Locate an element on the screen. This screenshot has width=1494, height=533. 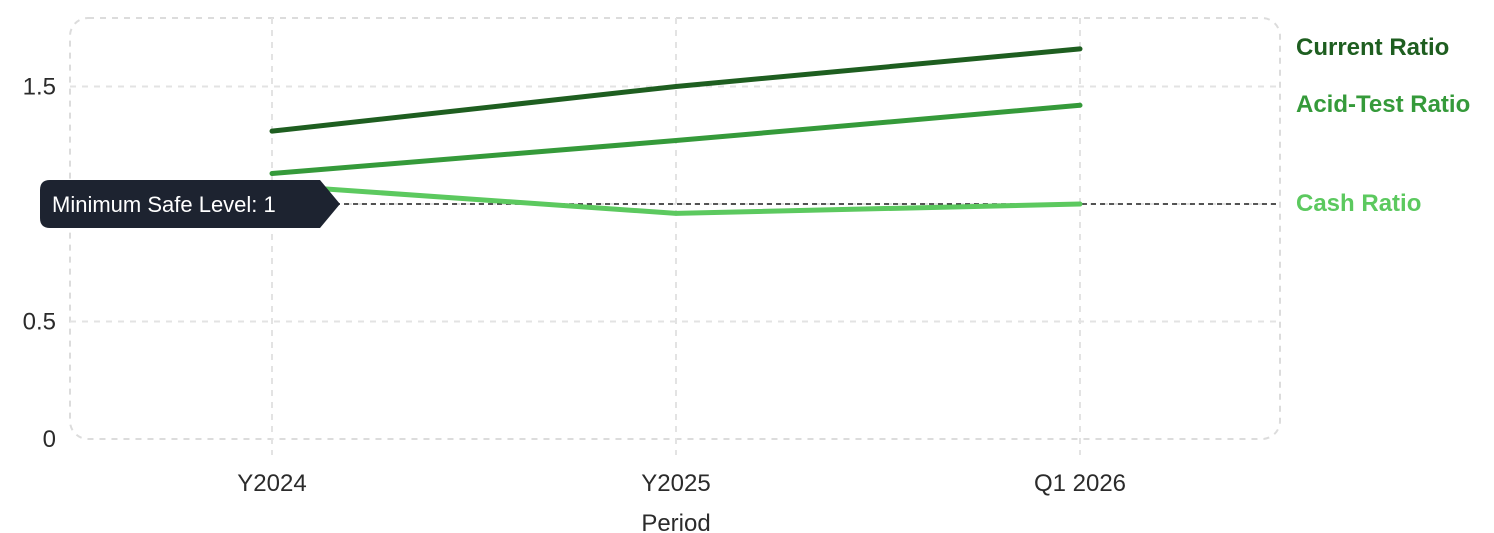
series-line-acid-test-ratio is located at coordinates (676, 139).